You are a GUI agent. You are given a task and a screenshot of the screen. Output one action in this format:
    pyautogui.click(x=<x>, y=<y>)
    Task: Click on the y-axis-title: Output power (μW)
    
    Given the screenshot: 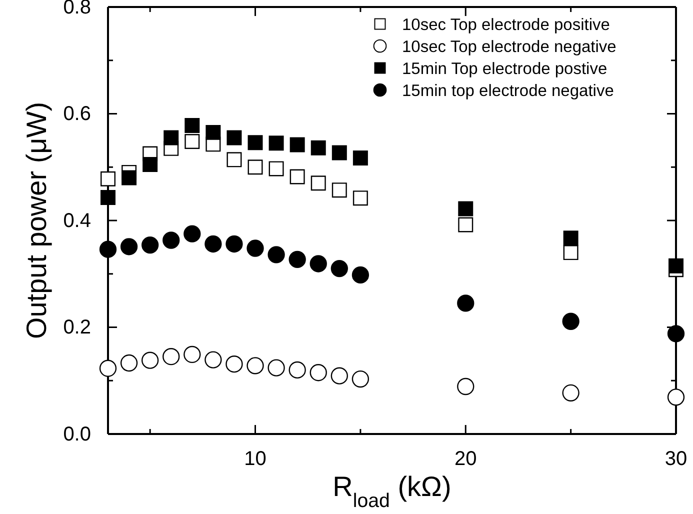 What is the action you would take?
    pyautogui.click(x=36, y=221)
    